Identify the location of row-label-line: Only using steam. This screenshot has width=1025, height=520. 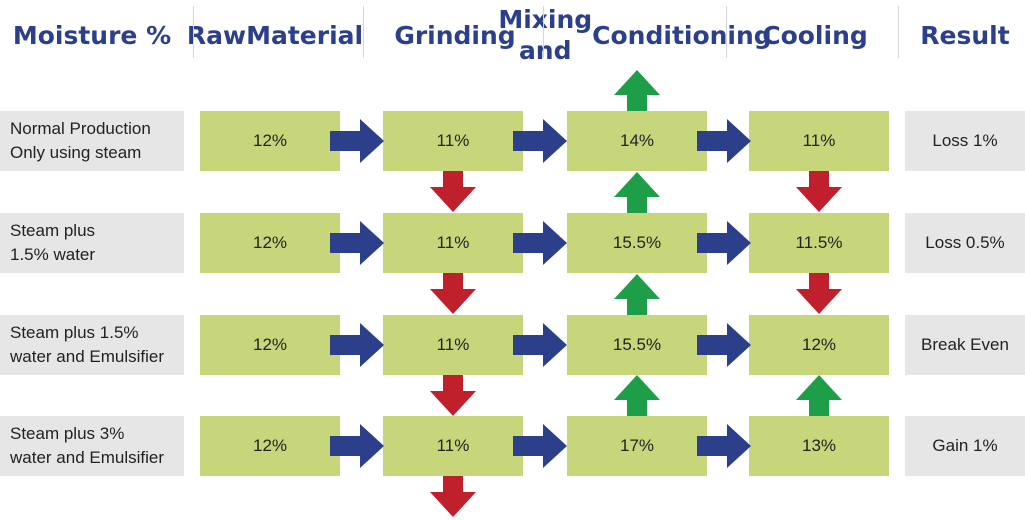
(76, 152).